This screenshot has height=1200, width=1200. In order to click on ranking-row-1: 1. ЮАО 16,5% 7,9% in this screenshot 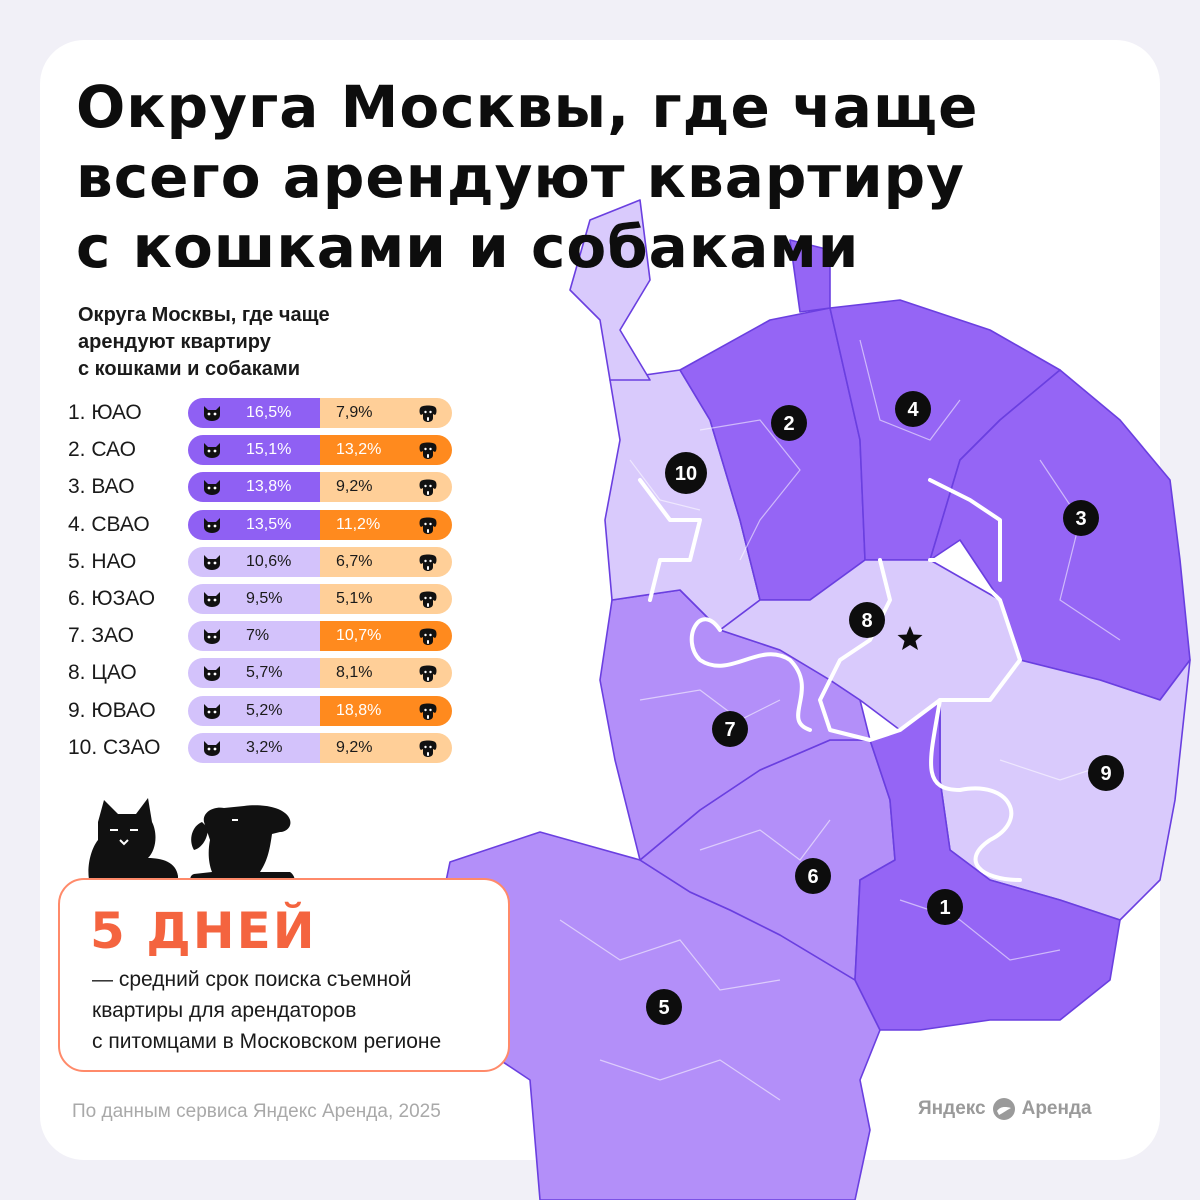, I will do `click(263, 413)`.